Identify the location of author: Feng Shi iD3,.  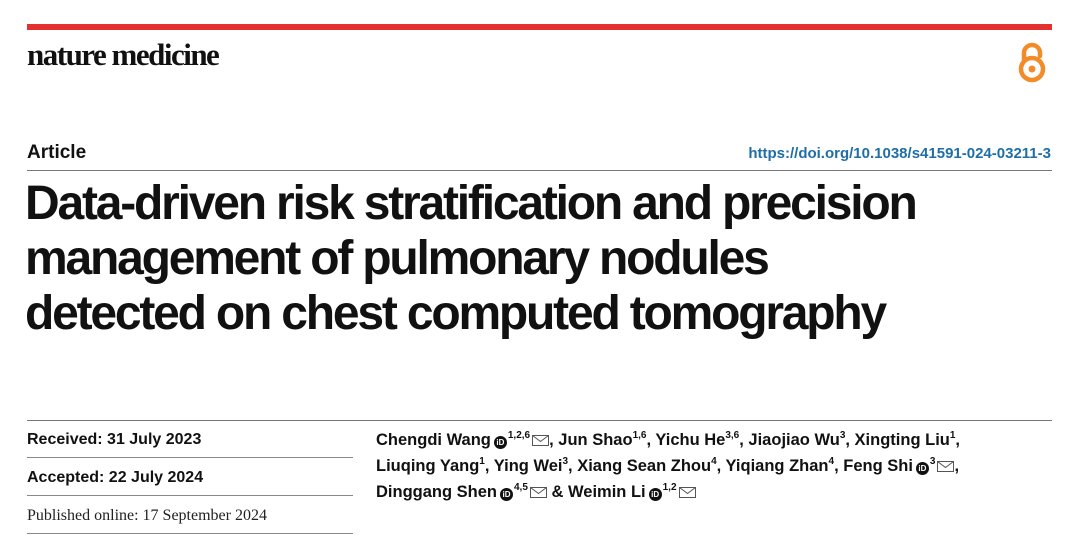
(901, 466).